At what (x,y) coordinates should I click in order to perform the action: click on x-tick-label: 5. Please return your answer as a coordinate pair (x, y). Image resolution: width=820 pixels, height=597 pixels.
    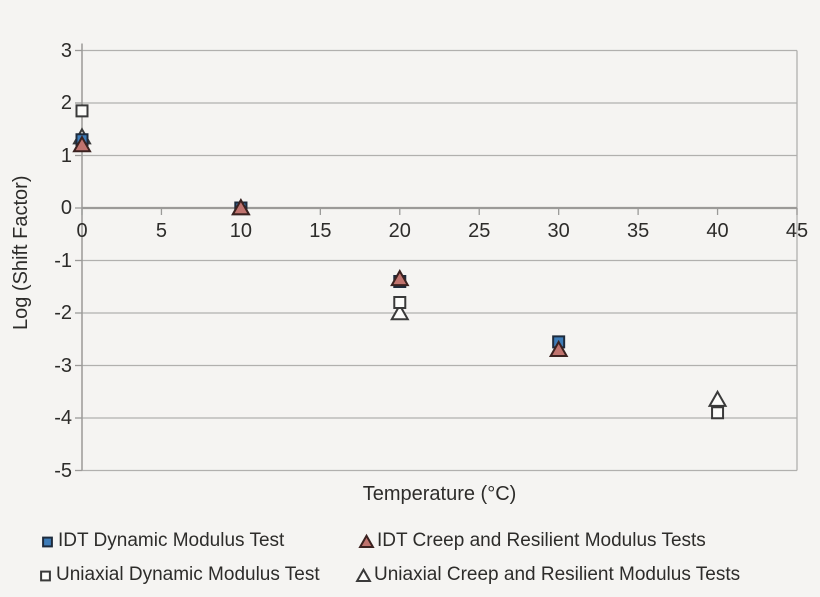
    Looking at the image, I should click on (161, 231).